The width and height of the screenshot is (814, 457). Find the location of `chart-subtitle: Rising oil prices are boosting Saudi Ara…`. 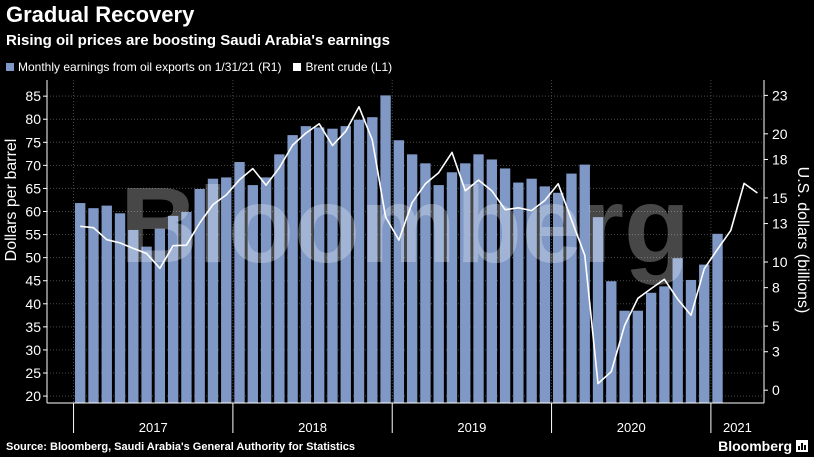

chart-subtitle: Rising oil prices are boosting Saudi Ara… is located at coordinates (198, 40).